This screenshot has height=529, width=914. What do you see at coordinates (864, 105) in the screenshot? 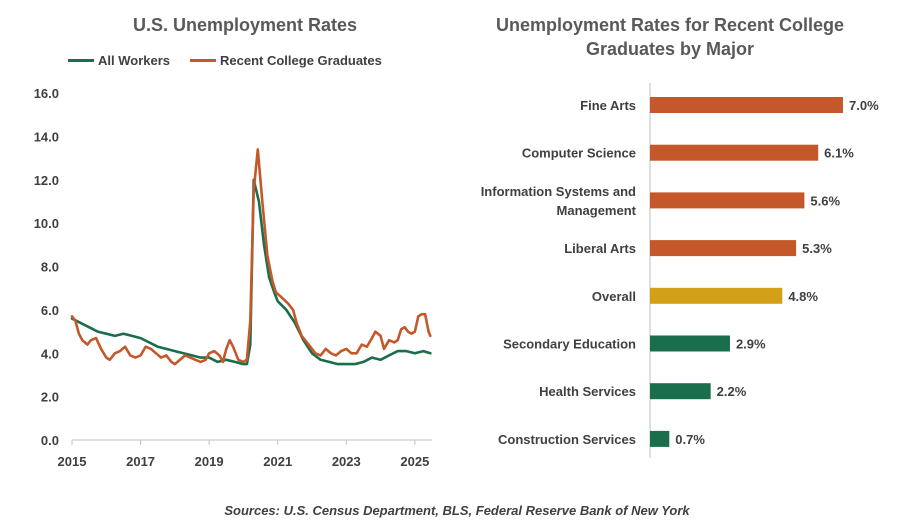
I see `bar-value-label: 7.0%` at bounding box center [864, 105].